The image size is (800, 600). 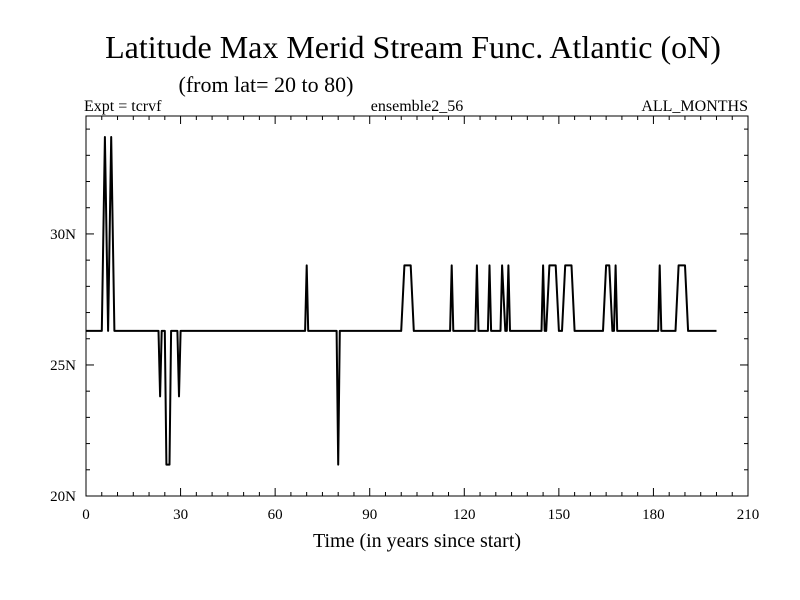 What do you see at coordinates (417, 541) in the screenshot?
I see `x-axis-label: Time (in years since start)` at bounding box center [417, 541].